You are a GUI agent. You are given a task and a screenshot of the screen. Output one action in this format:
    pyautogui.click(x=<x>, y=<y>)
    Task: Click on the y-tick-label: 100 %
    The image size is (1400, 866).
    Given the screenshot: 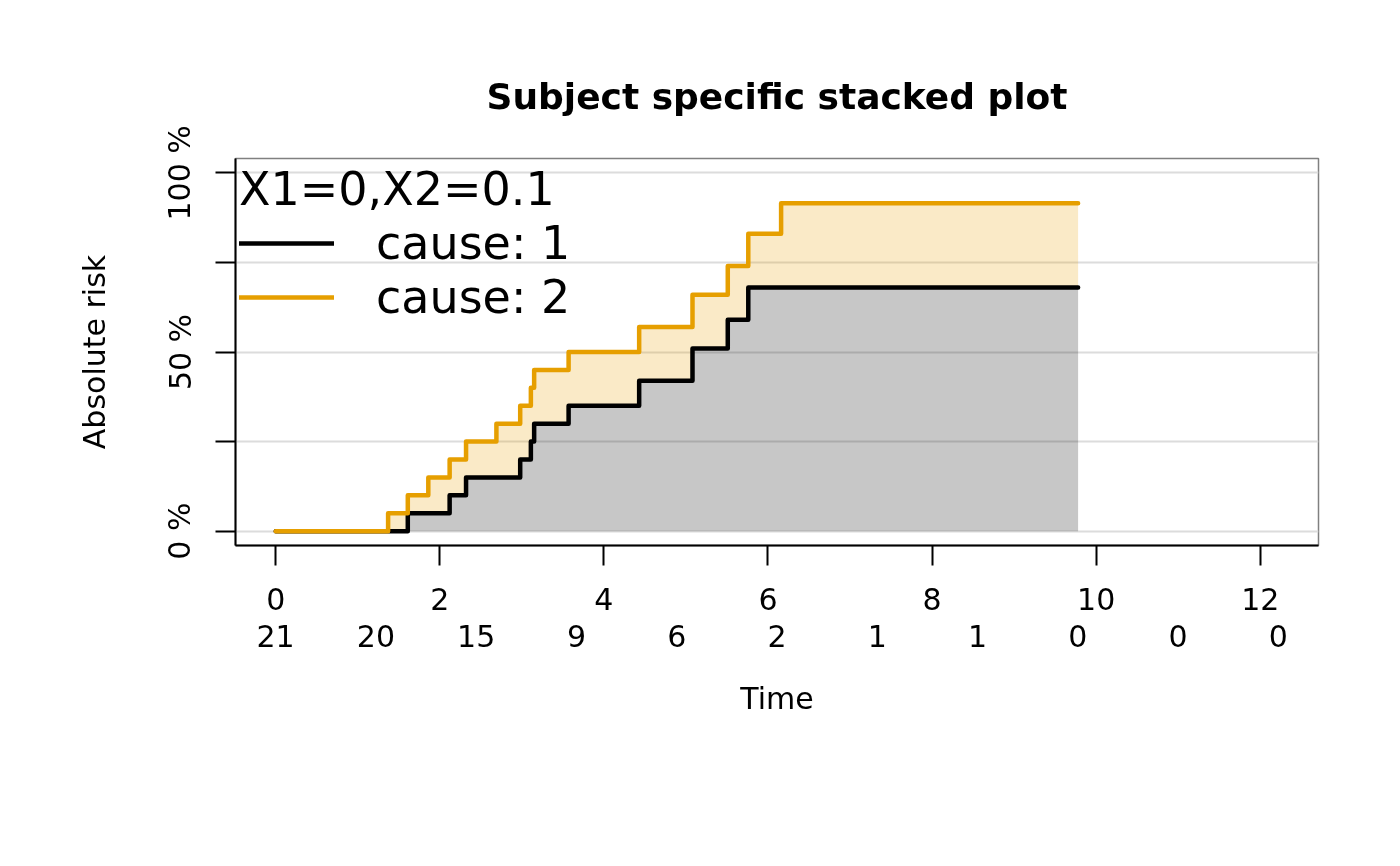 What is the action you would take?
    pyautogui.click(x=180, y=173)
    